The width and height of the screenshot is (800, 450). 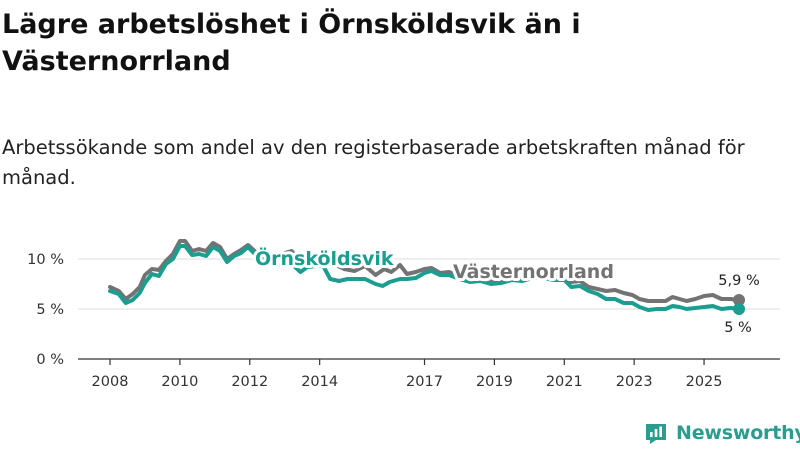 I want to click on x-tick-label: 2008, so click(x=110, y=382).